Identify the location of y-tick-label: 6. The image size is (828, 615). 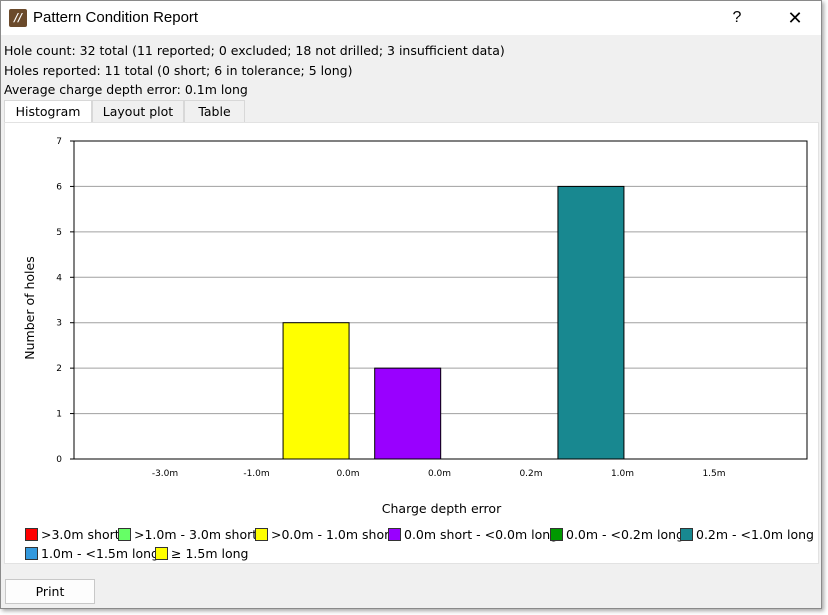
(59, 187).